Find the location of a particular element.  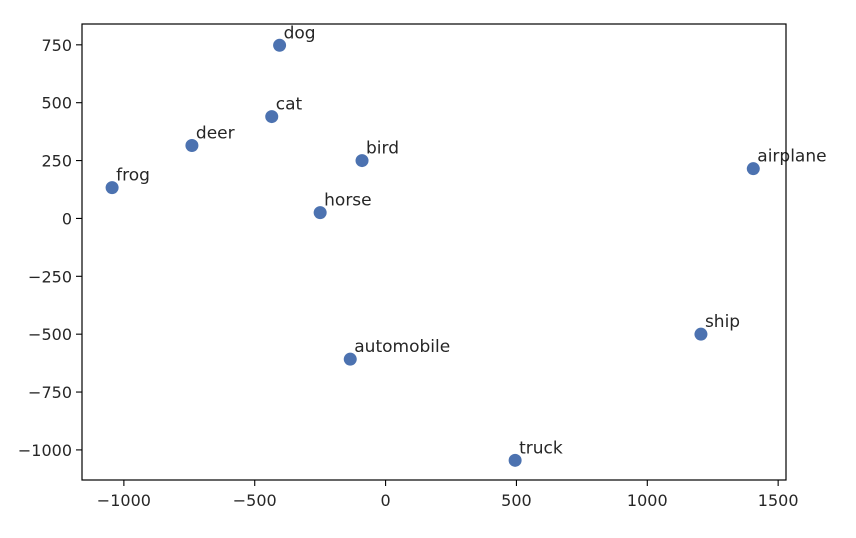

y-axis: 750 500 250 0 −250 −500 −750 −1000 is located at coordinates (50, 248).